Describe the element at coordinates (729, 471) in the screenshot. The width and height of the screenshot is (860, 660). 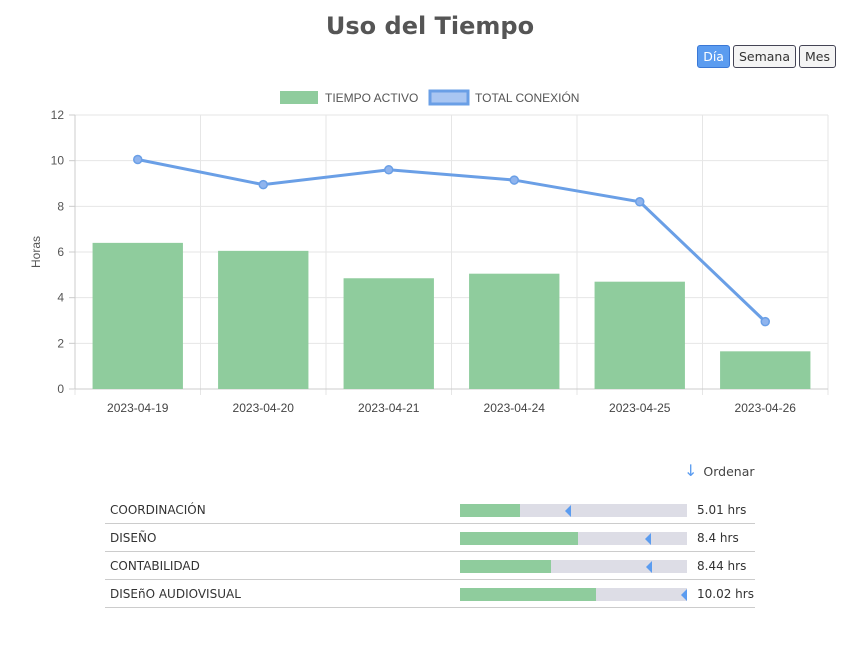
I see `sort-label: Ordenar` at that location.